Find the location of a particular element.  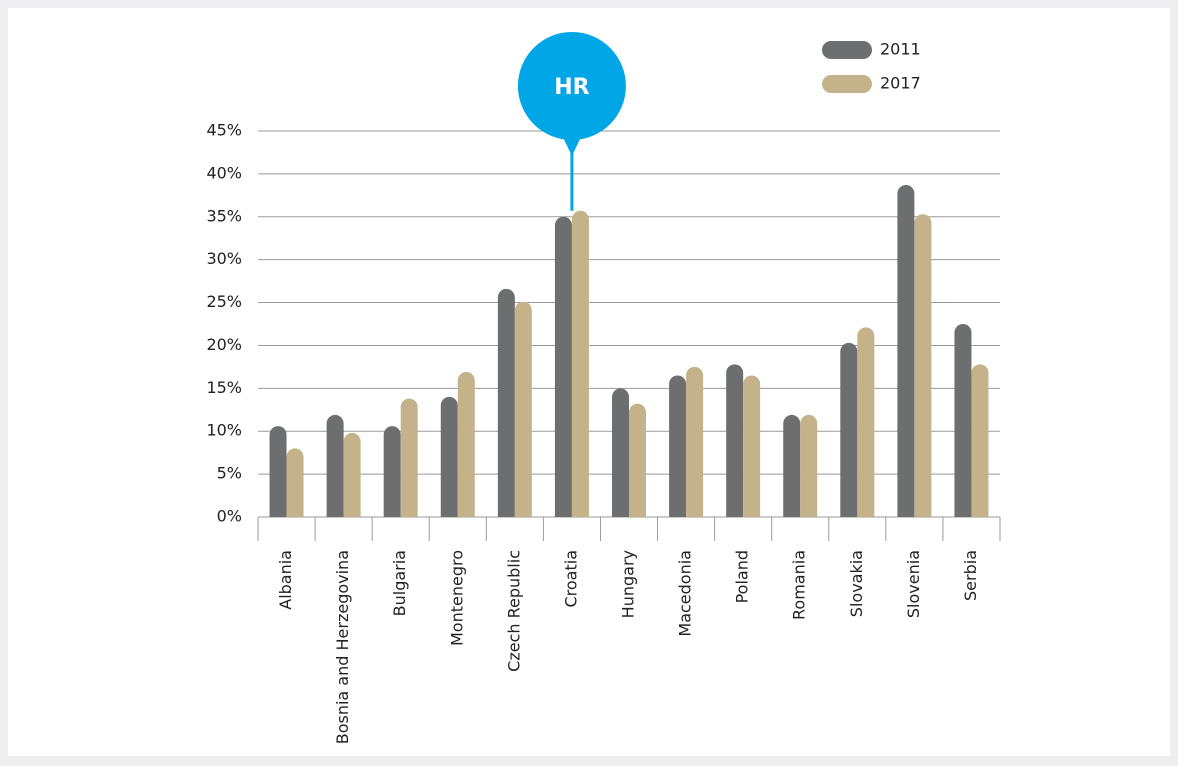

y-tick-label: 45% is located at coordinates (224, 130).